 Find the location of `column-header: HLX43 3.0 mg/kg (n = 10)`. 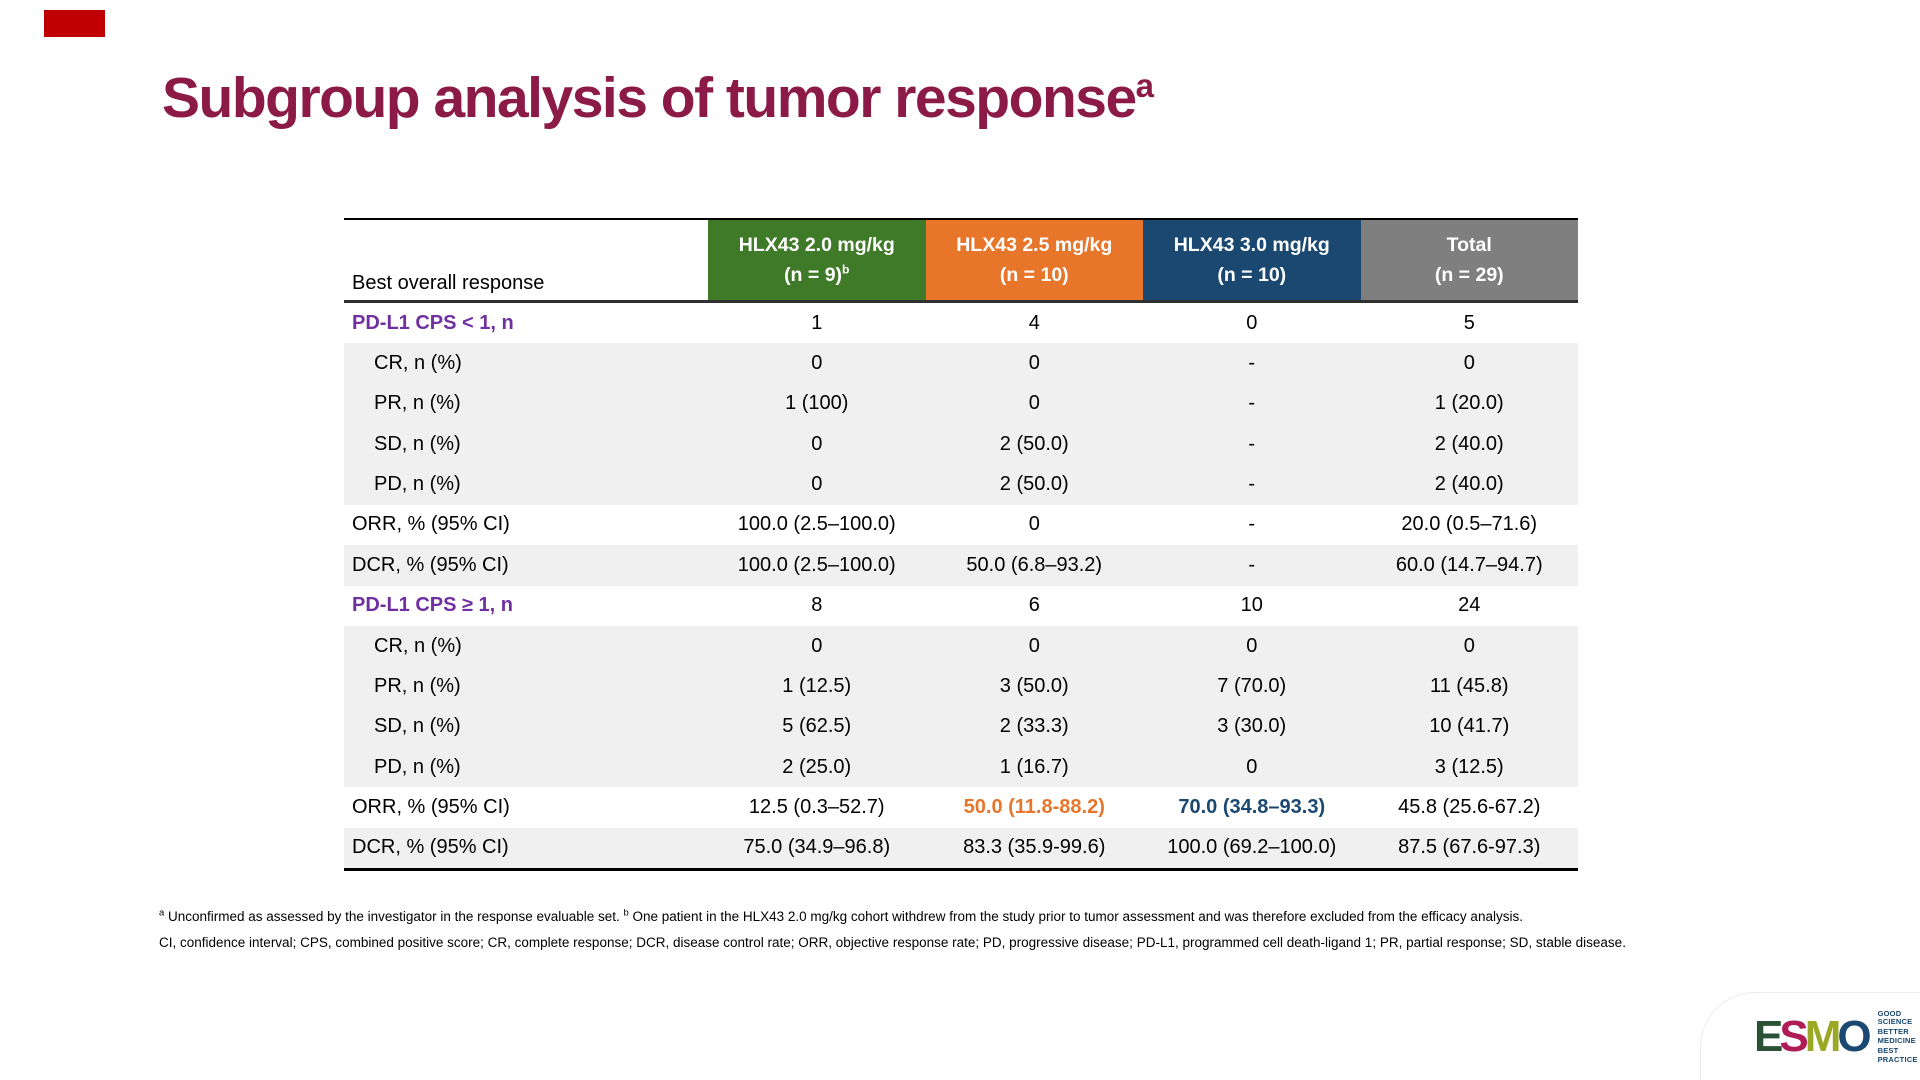

column-header: HLX43 3.0 mg/kg (n = 10) is located at coordinates (1252, 260).